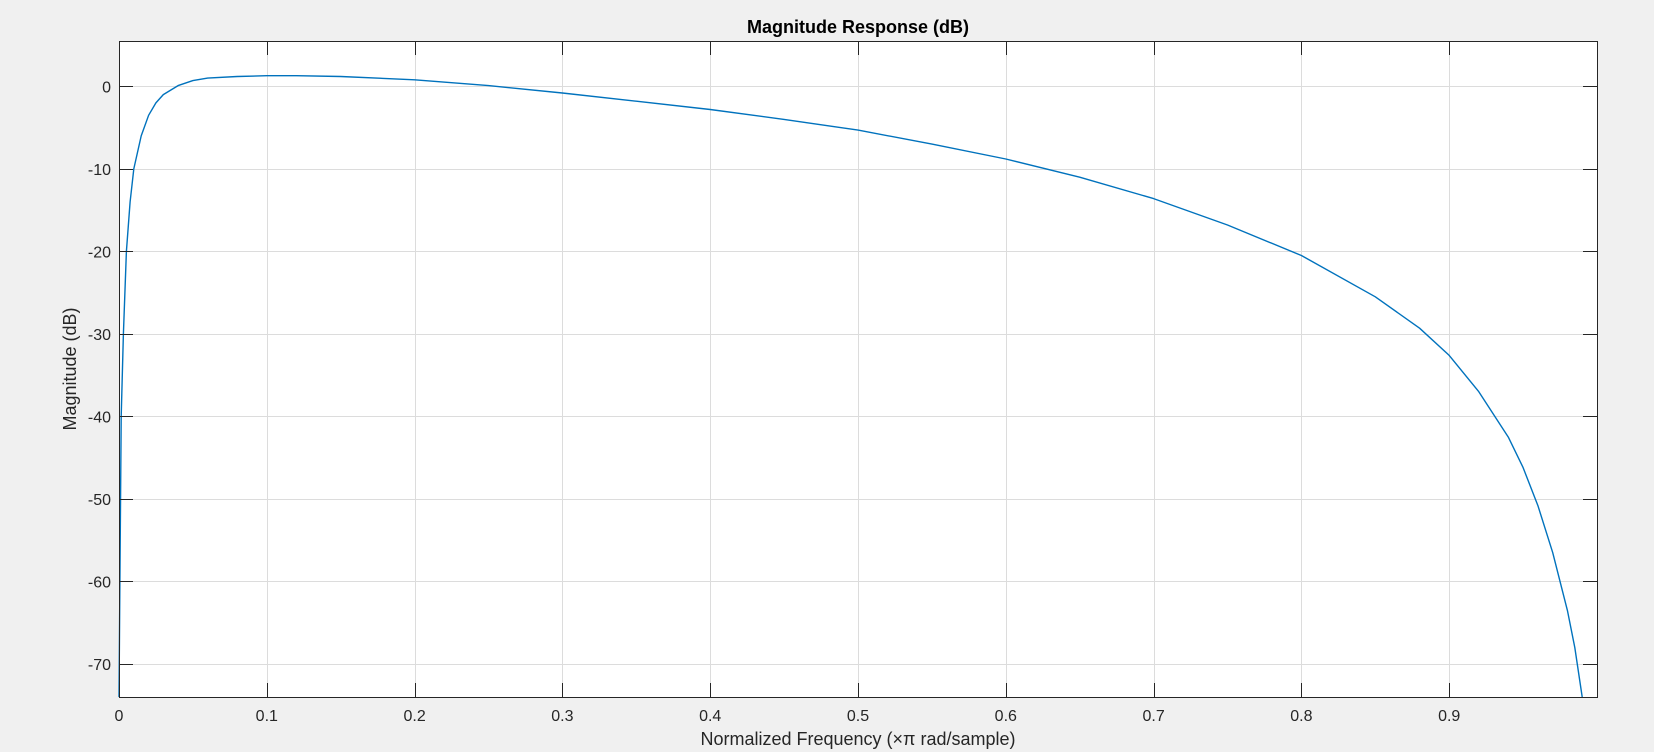 The height and width of the screenshot is (752, 1654). I want to click on y-tick-label: -10, so click(99, 170).